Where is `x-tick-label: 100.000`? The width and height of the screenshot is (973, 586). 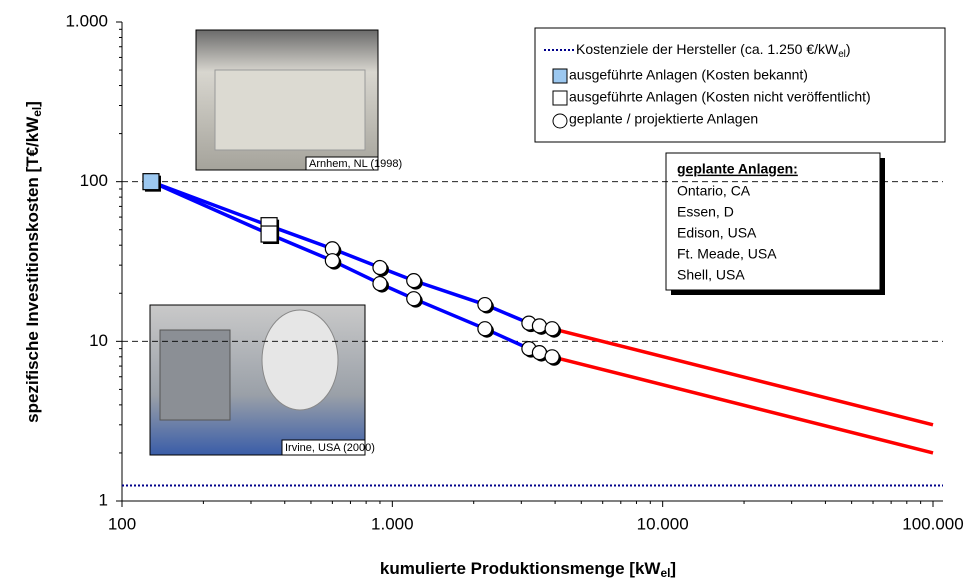 x-tick-label: 100.000 is located at coordinates (932, 523).